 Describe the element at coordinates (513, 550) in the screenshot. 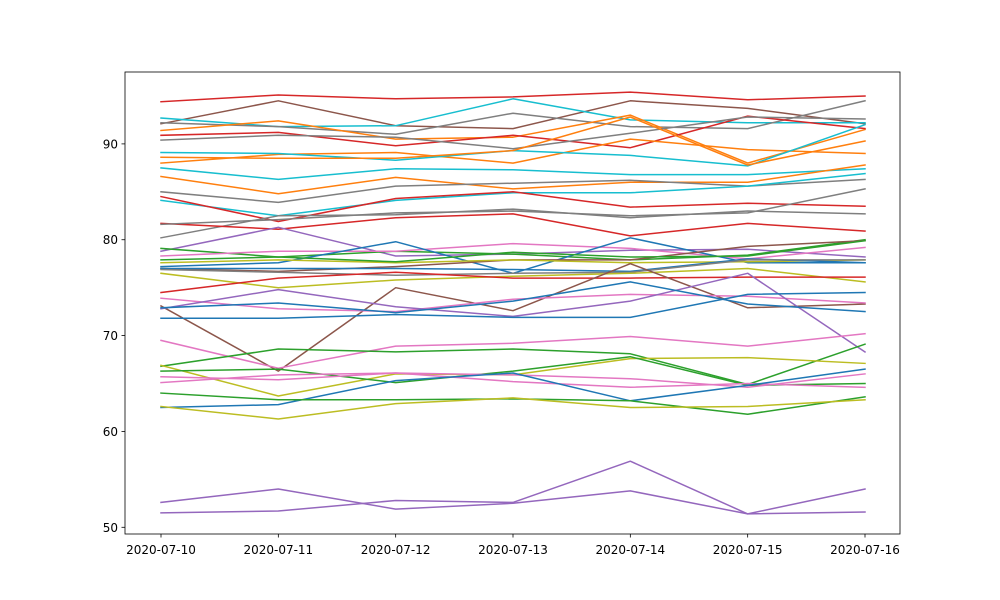

I see `x-tick-label: 2020-07-13` at that location.